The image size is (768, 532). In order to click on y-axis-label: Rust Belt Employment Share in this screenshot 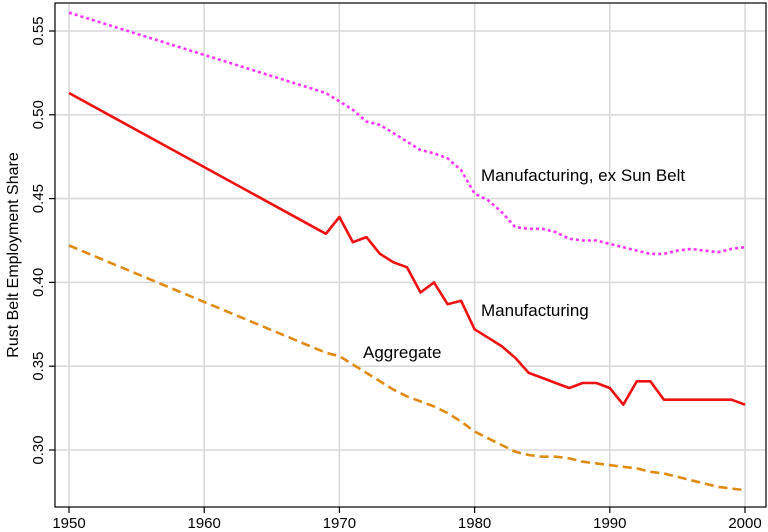, I will do `click(13, 255)`.